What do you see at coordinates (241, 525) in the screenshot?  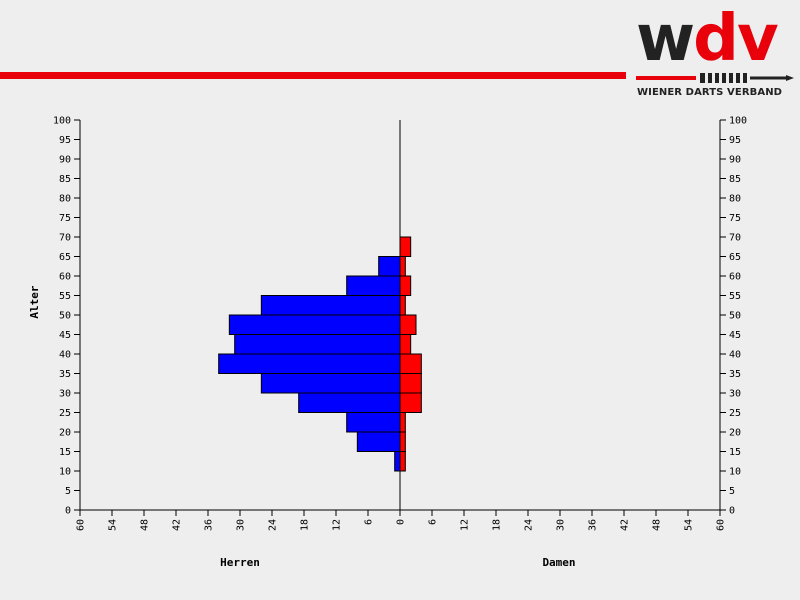 I see `x-tick-label-left: 30` at bounding box center [241, 525].